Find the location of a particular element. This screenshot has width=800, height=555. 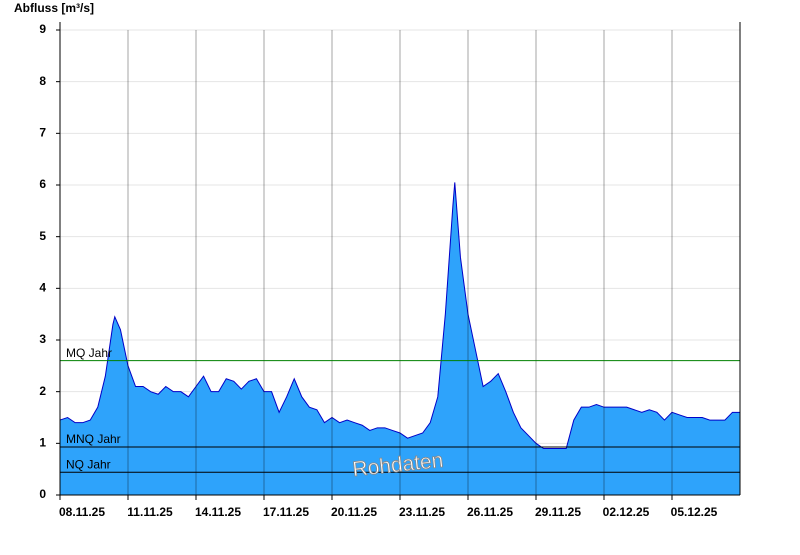

reference-label: MQ Jahr is located at coordinates (89, 353).